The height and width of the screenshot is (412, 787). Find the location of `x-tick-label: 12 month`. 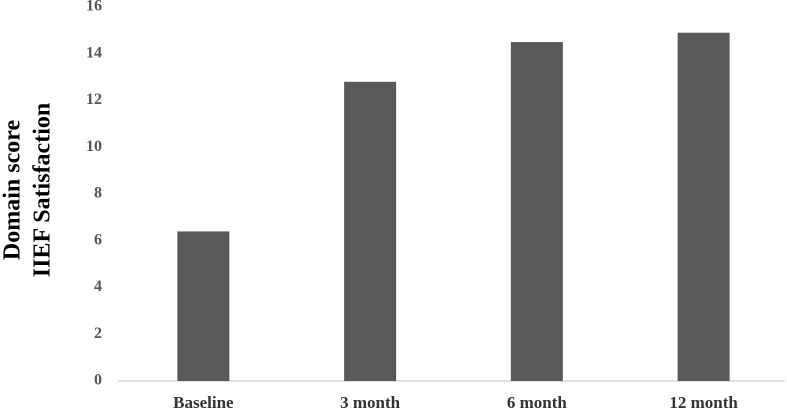

x-tick-label: 12 month is located at coordinates (703, 402).